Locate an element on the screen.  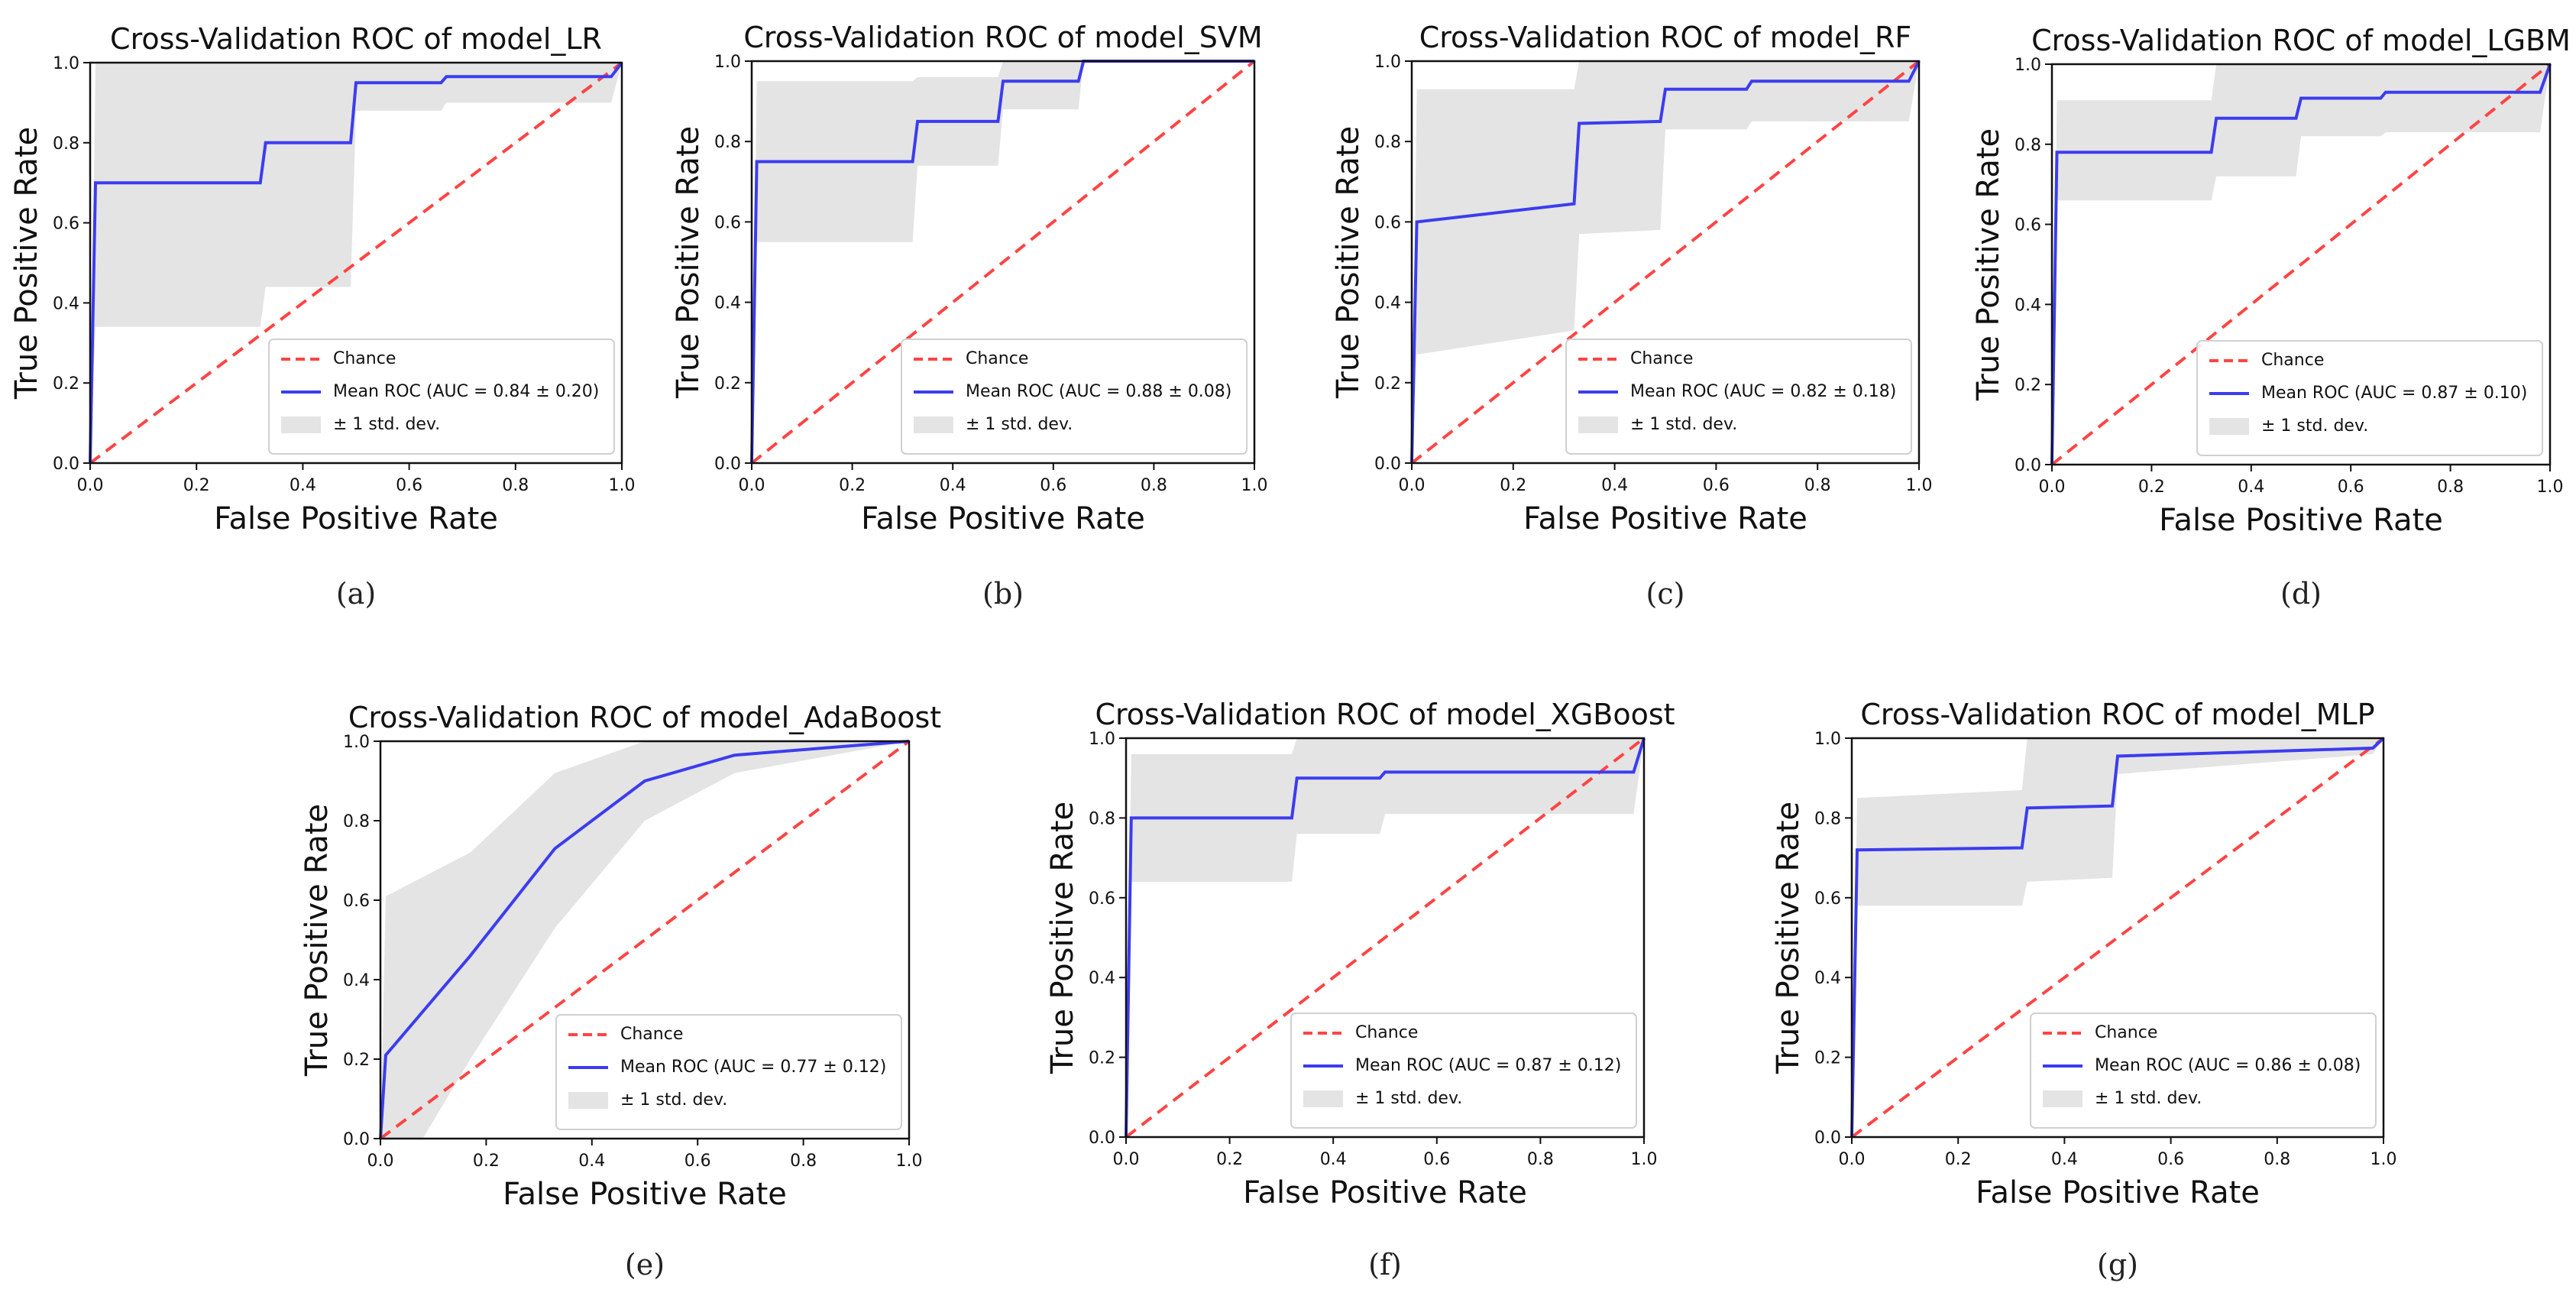
std-band is located at coordinates (356, 263).